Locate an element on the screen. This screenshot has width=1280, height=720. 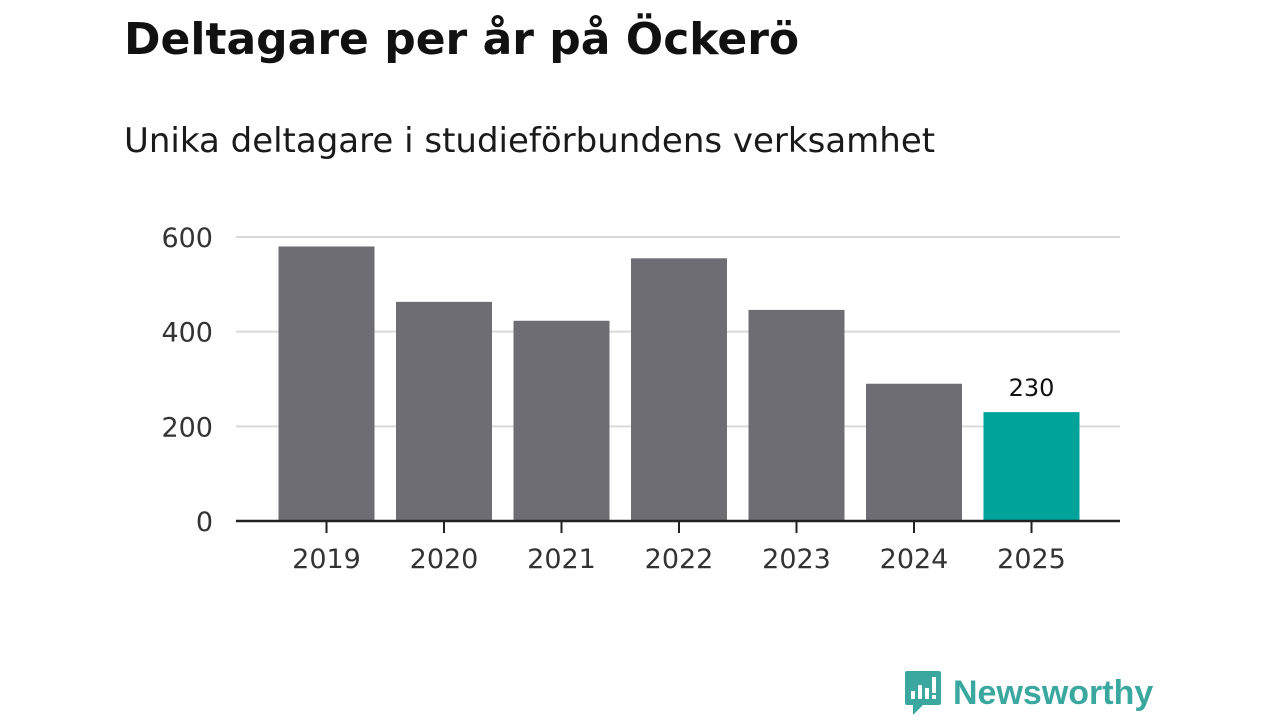
y-tick-label: 0 is located at coordinates (204, 522).